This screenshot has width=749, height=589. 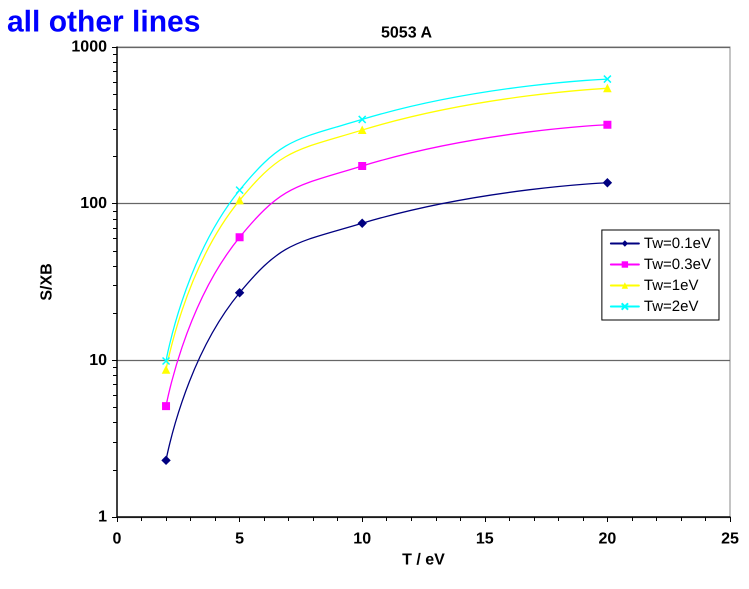 What do you see at coordinates (103, 517) in the screenshot?
I see `y-tick-label: 1` at bounding box center [103, 517].